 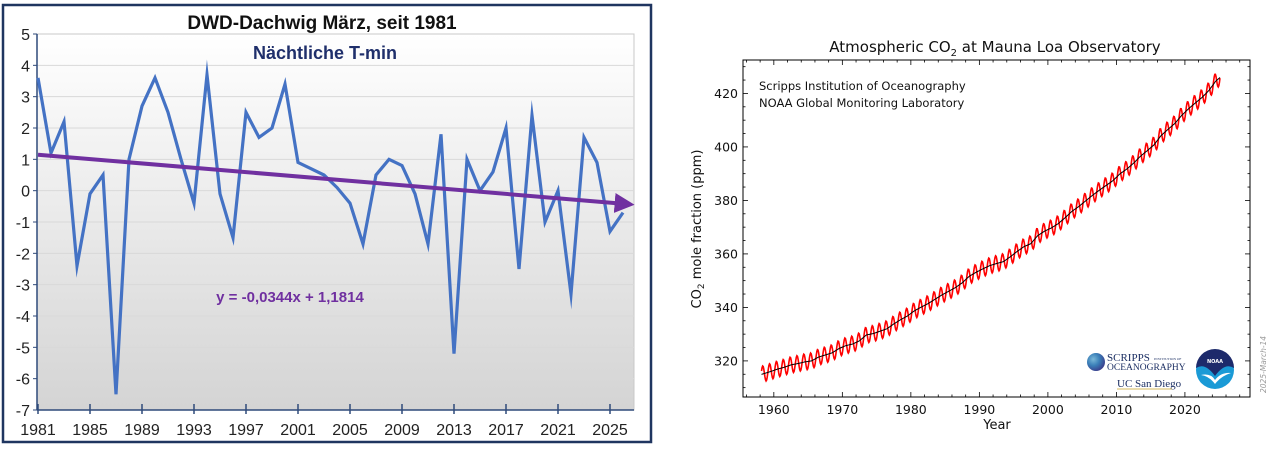 What do you see at coordinates (726, 146) in the screenshot?
I see `y-tick-label: 400` at bounding box center [726, 146].